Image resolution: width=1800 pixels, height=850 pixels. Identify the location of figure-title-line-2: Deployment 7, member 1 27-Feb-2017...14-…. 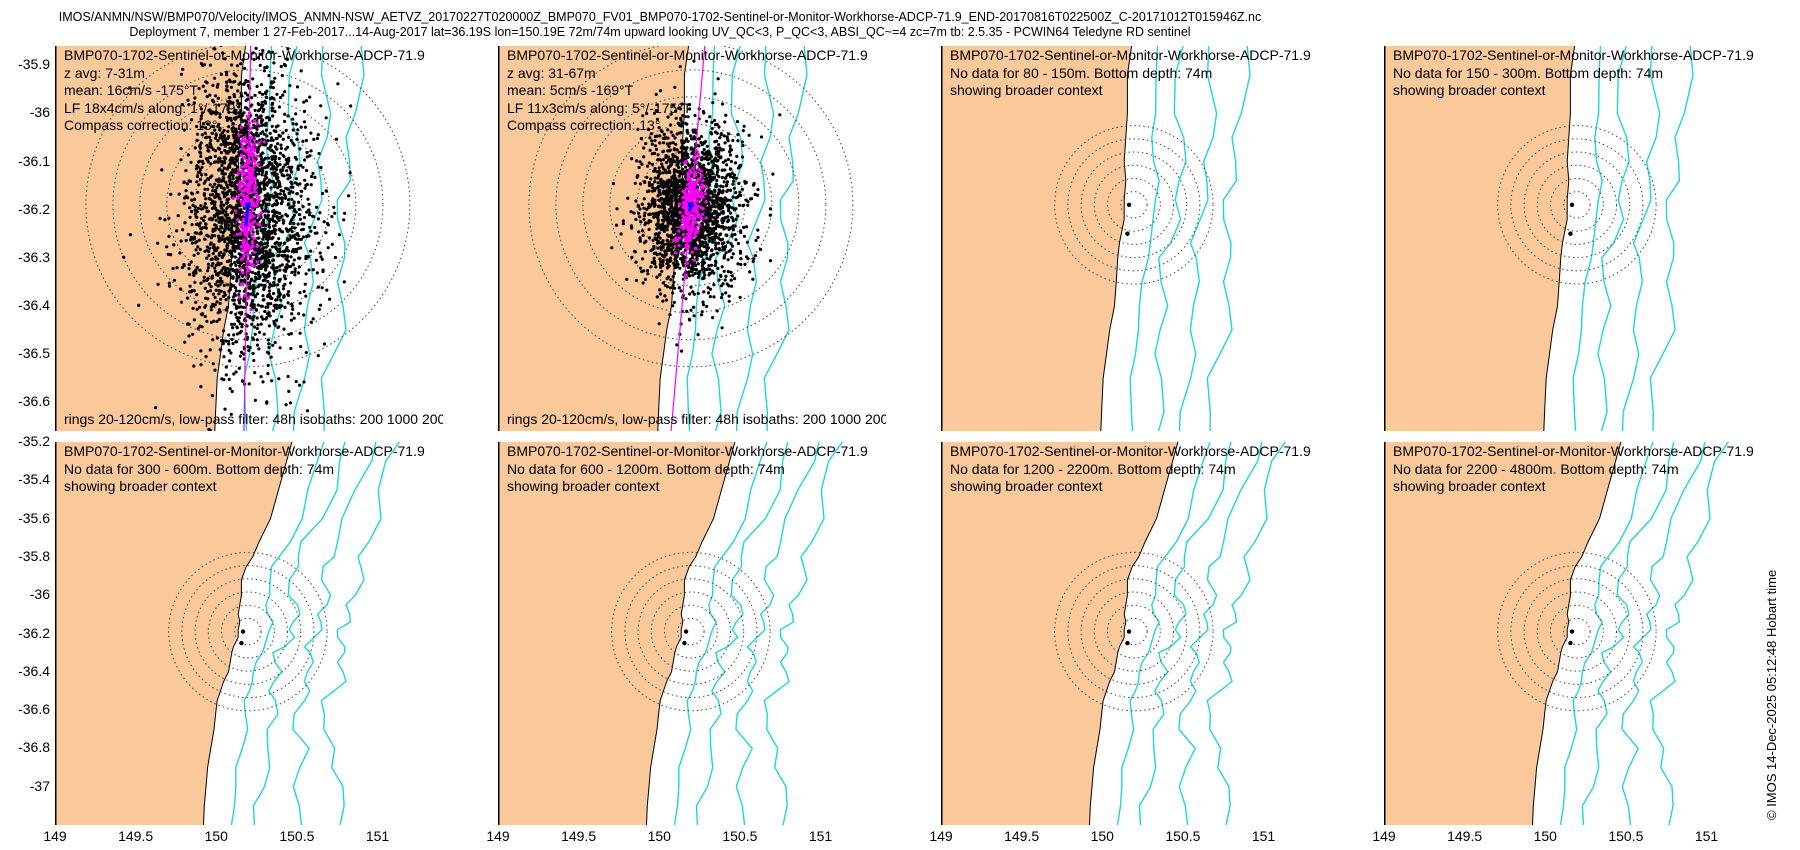
(660, 32).